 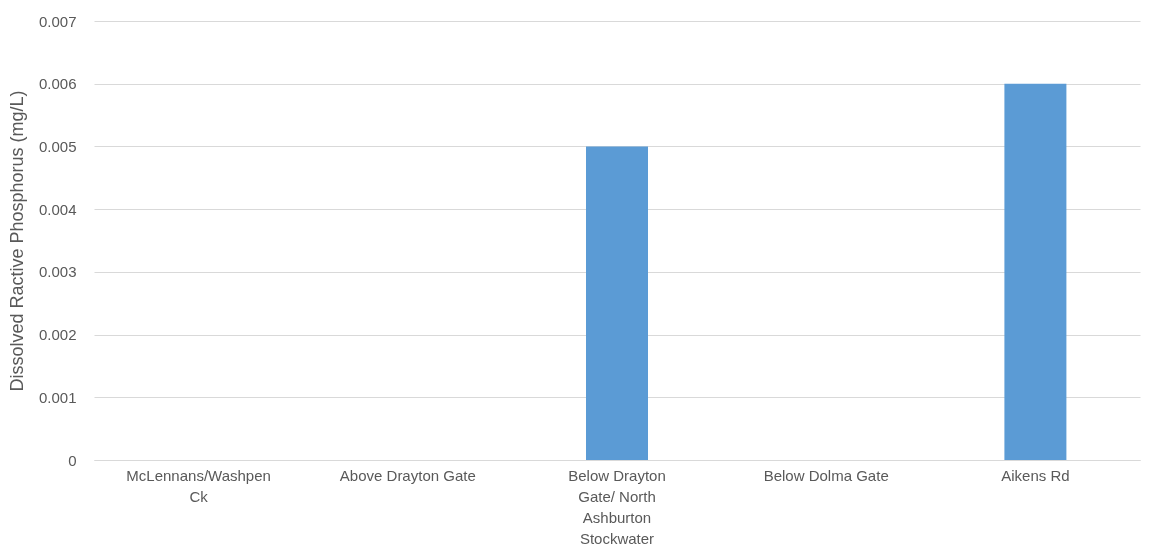 I want to click on x-tick-label: Below Drayton Gate/ North Ashburton Stockwater, so click(x=617, y=506).